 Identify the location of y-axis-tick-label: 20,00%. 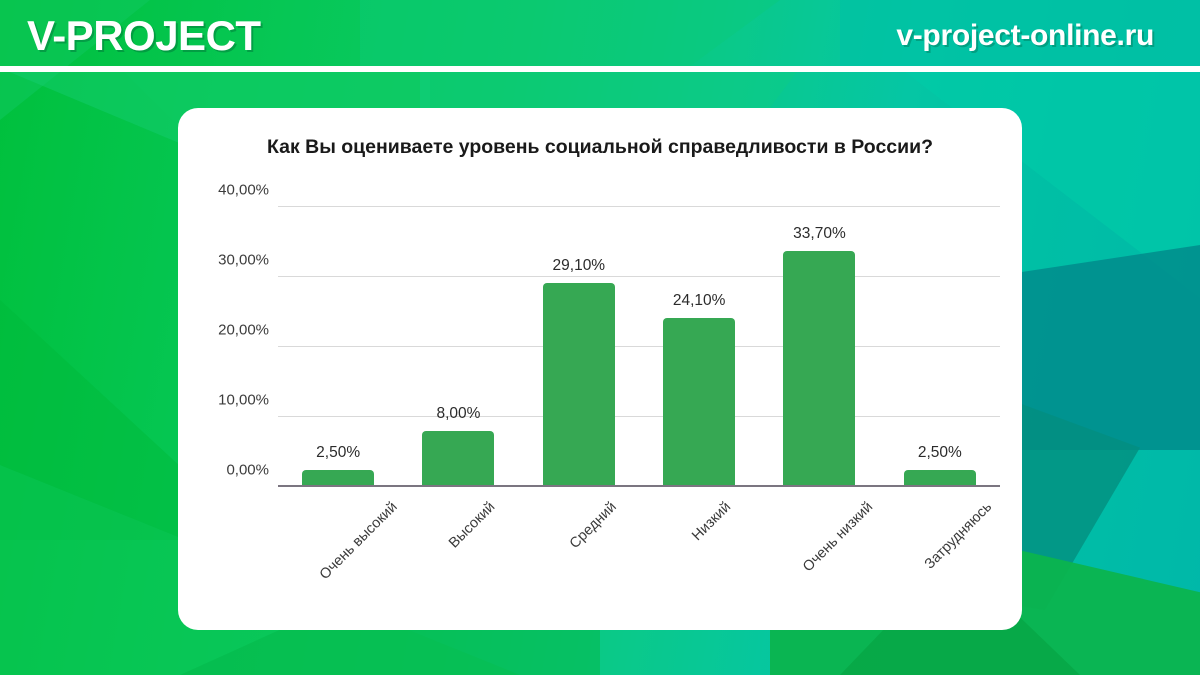
(243, 330).